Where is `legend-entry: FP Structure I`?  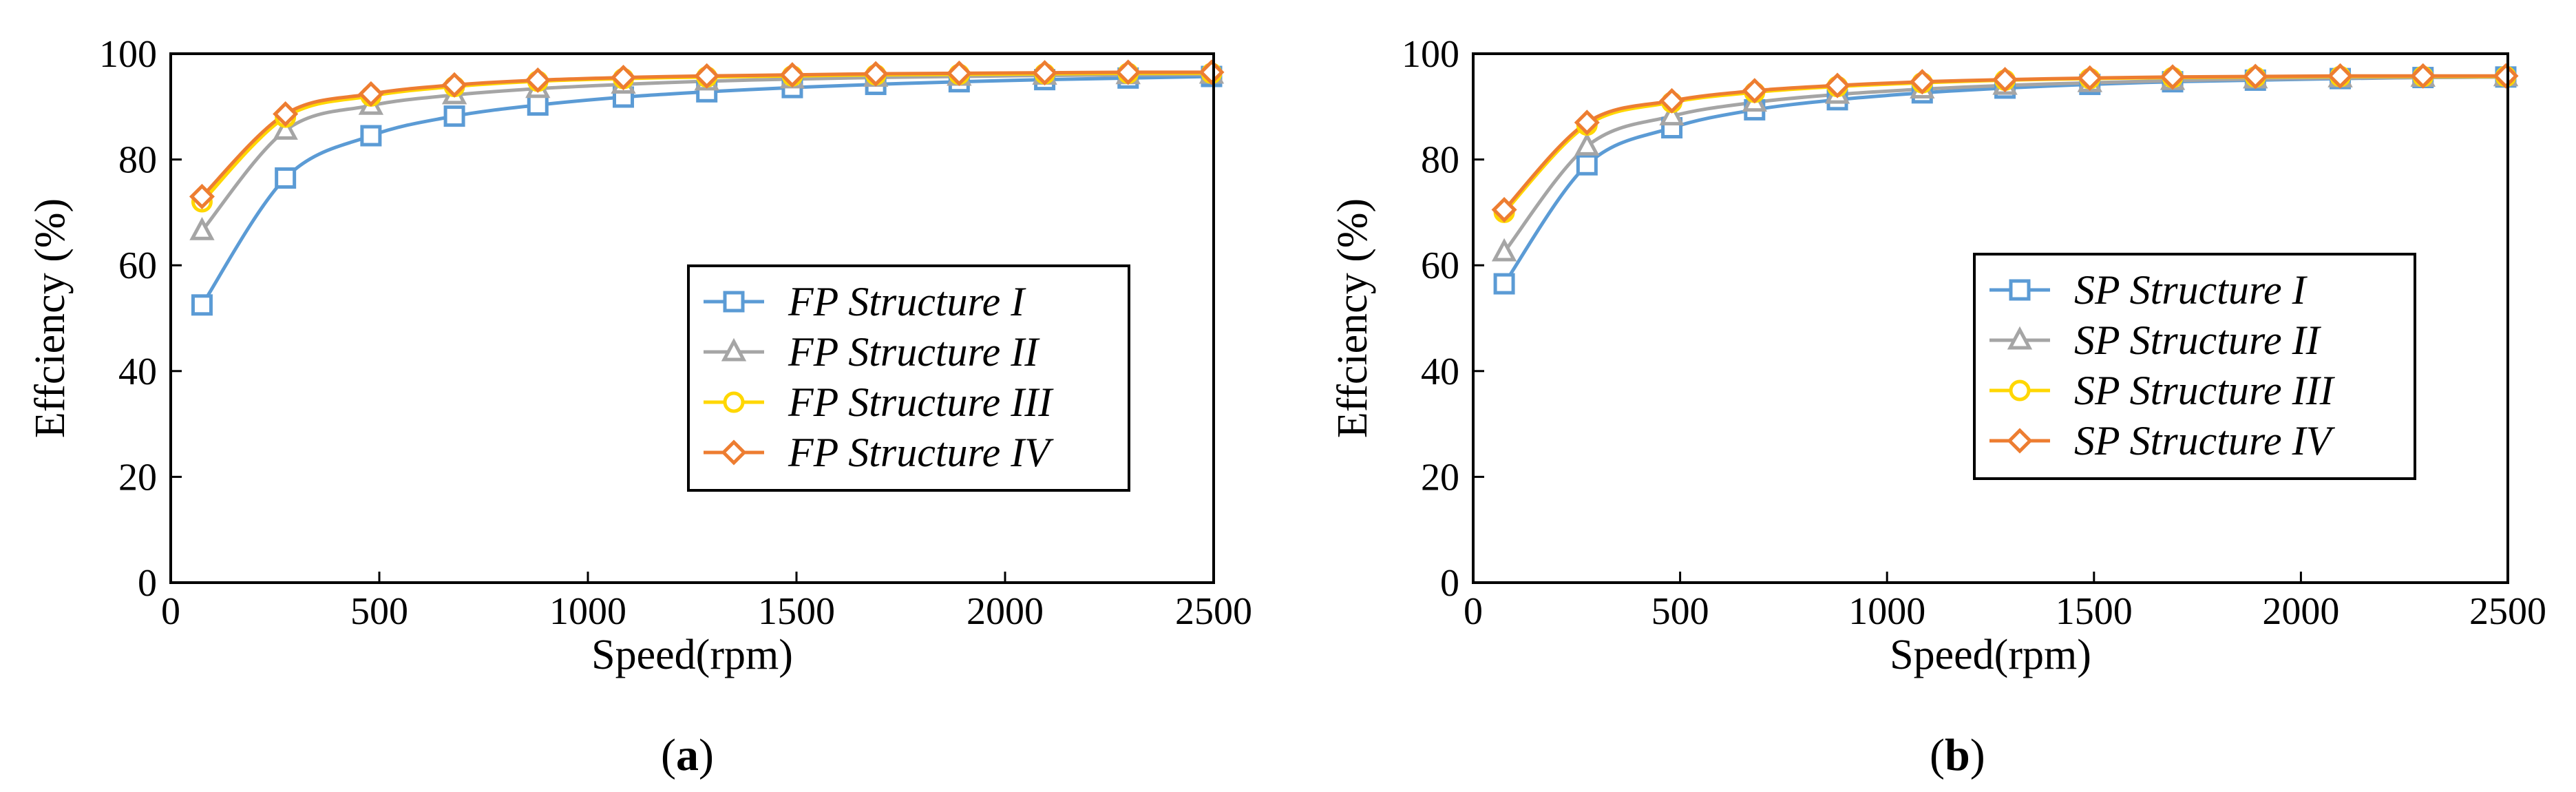
legend-entry: FP Structure I is located at coordinates (907, 301).